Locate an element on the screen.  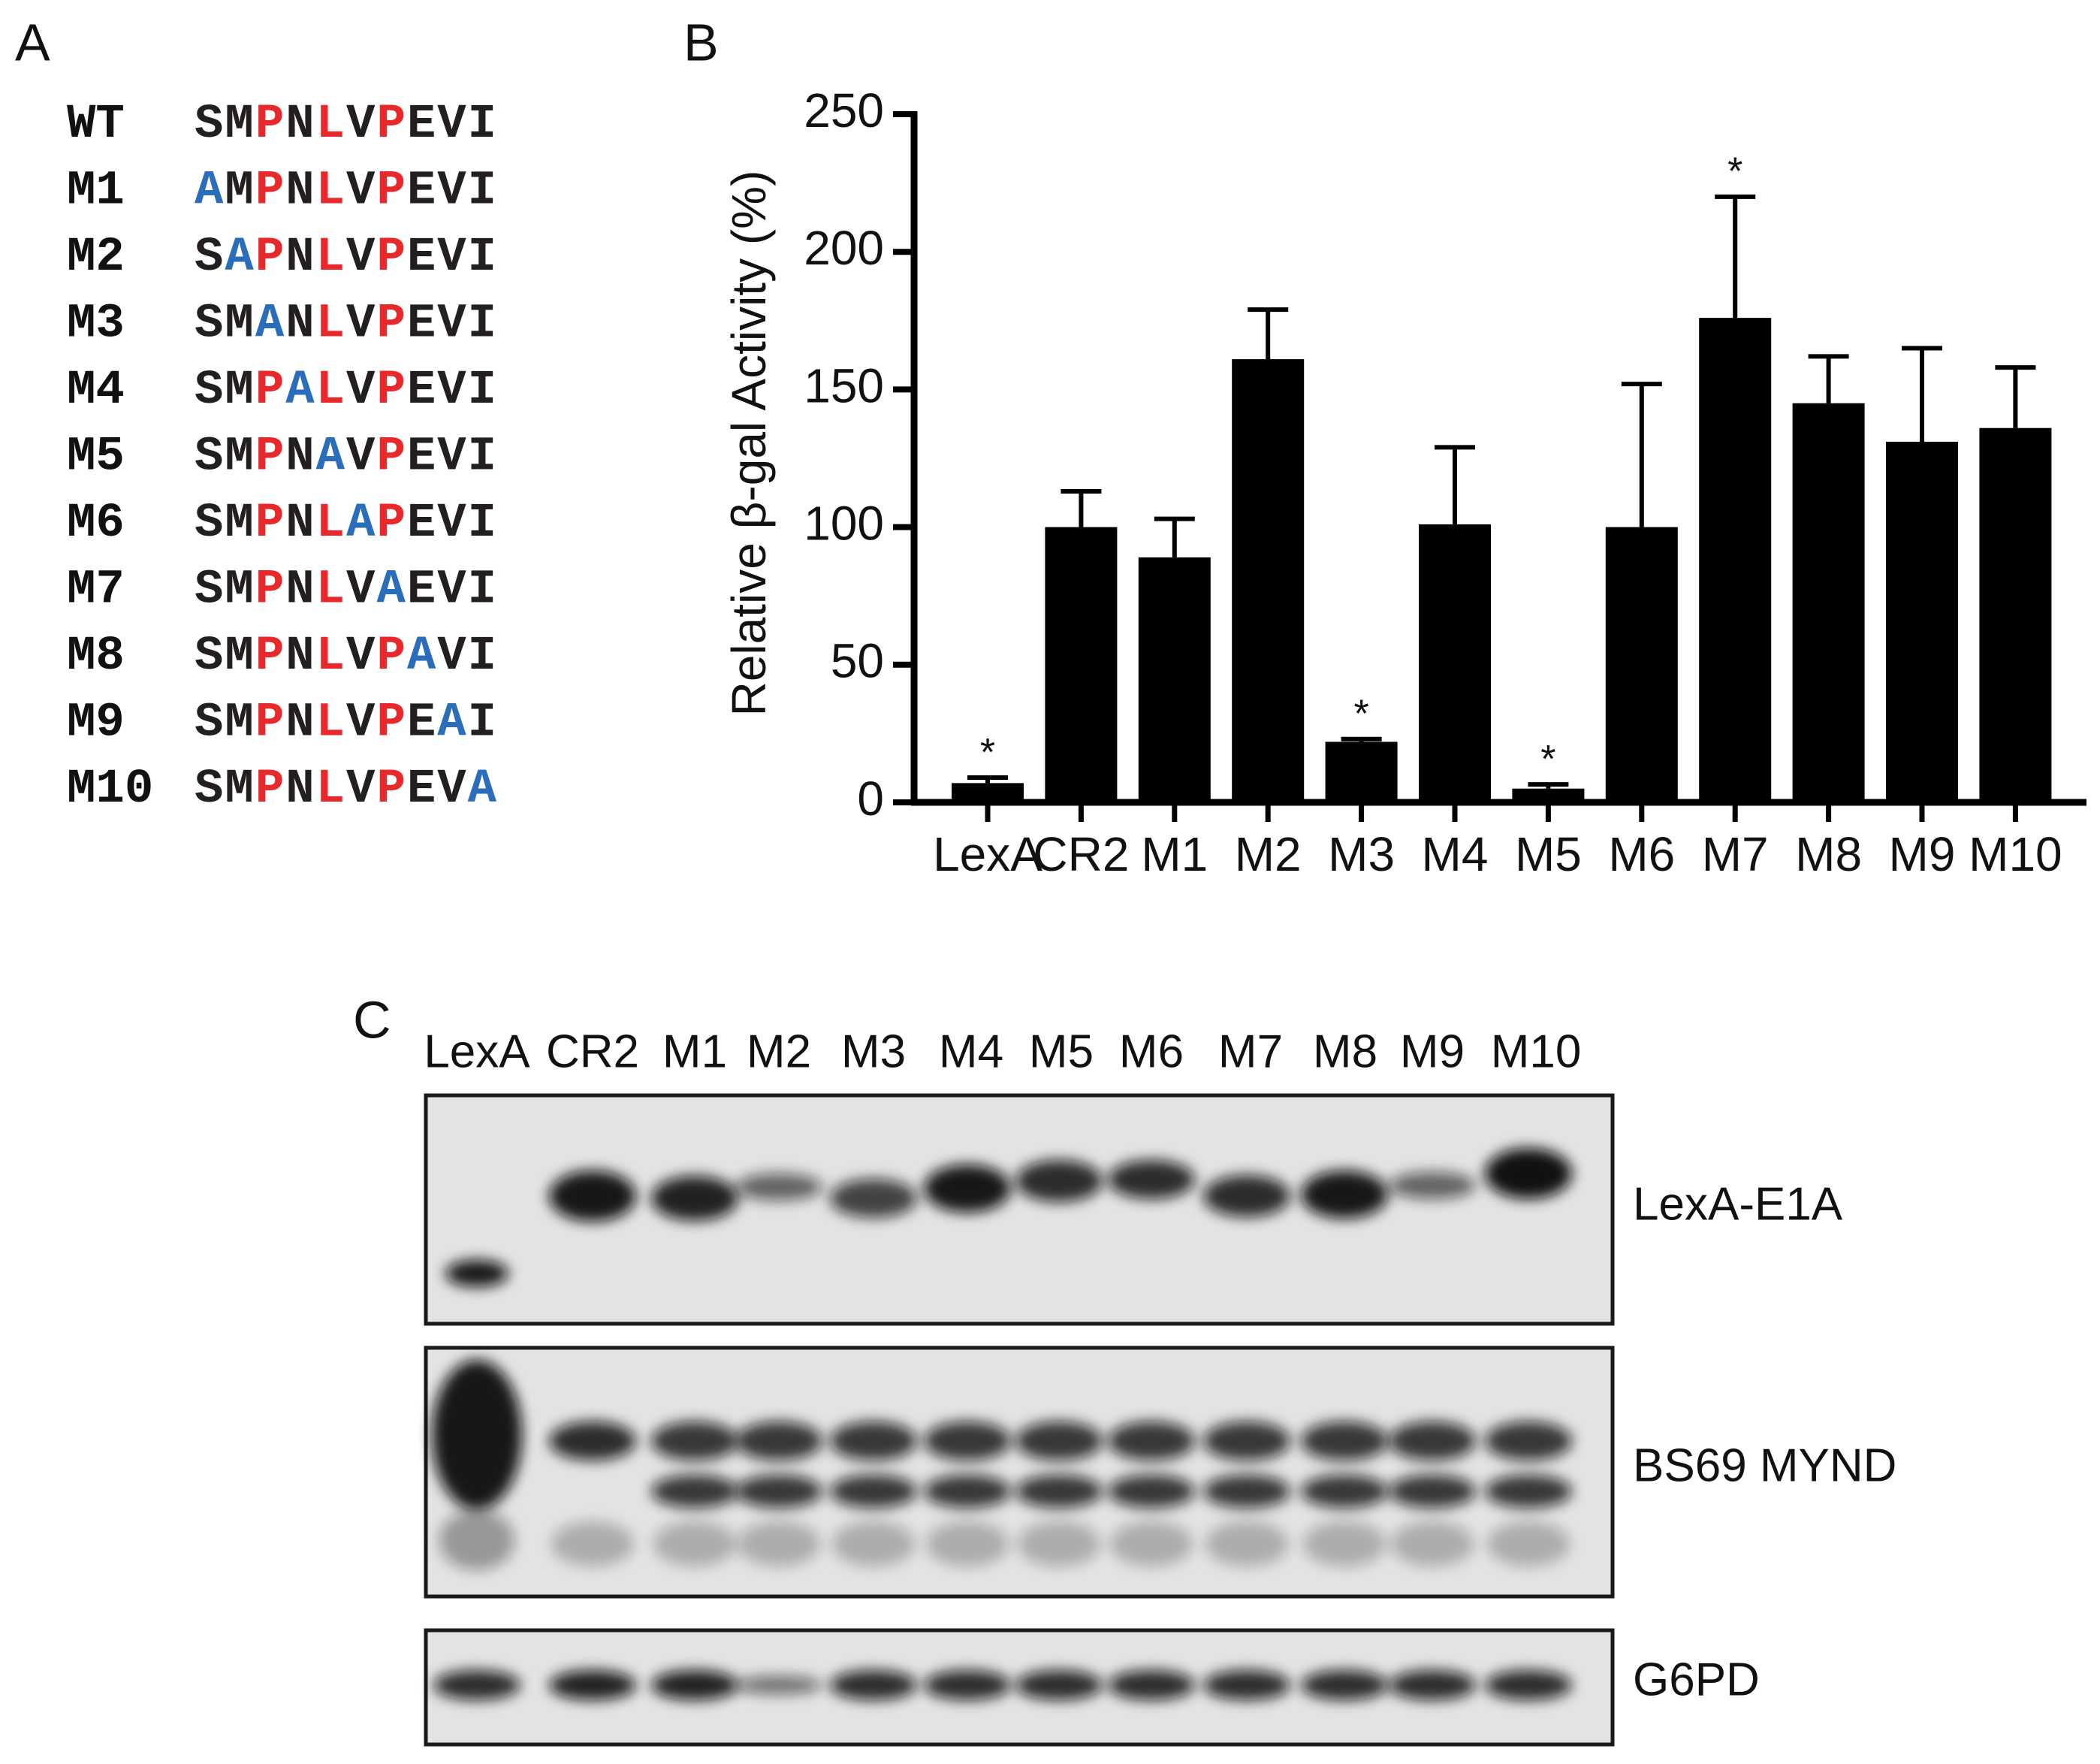
row-name: M7 is located at coordinates (96, 590).